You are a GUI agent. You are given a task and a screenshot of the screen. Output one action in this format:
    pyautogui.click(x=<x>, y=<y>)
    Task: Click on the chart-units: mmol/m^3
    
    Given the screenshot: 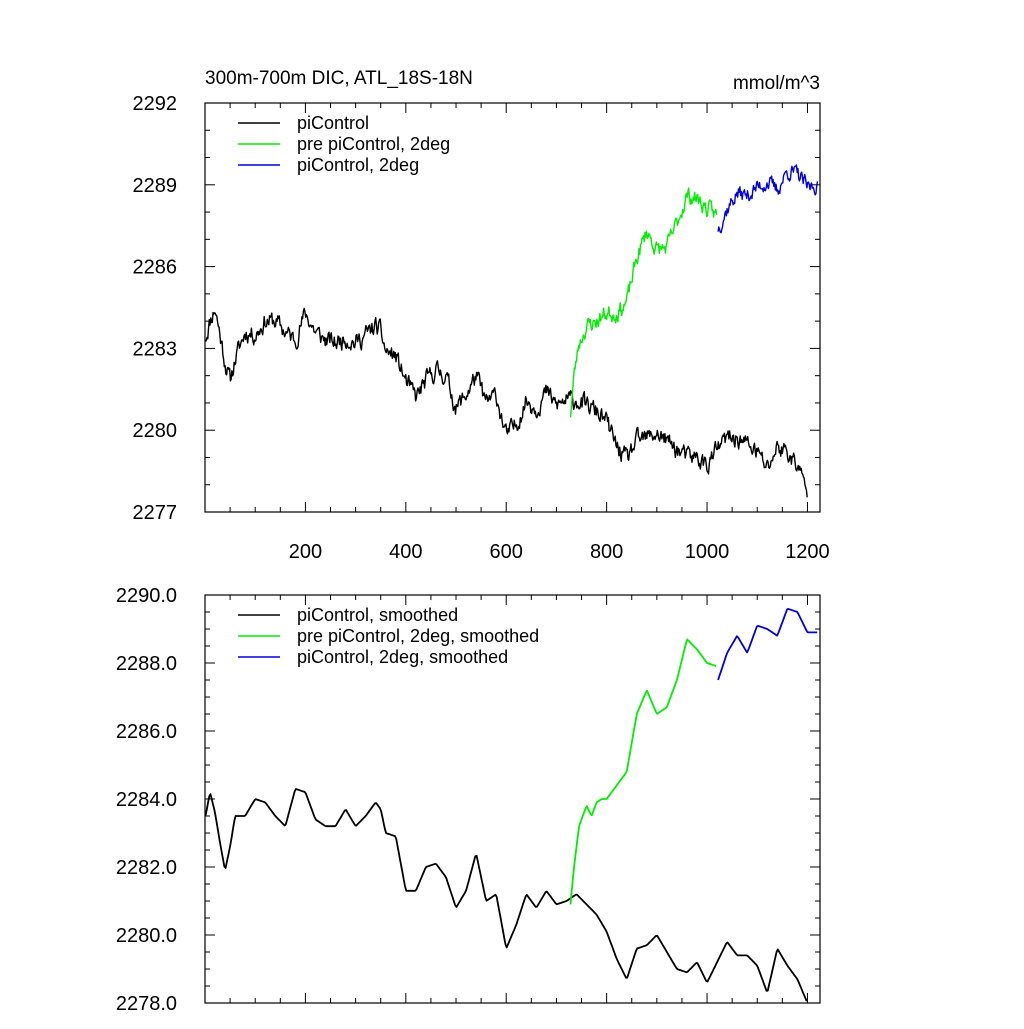 What is the action you would take?
    pyautogui.click(x=776, y=83)
    